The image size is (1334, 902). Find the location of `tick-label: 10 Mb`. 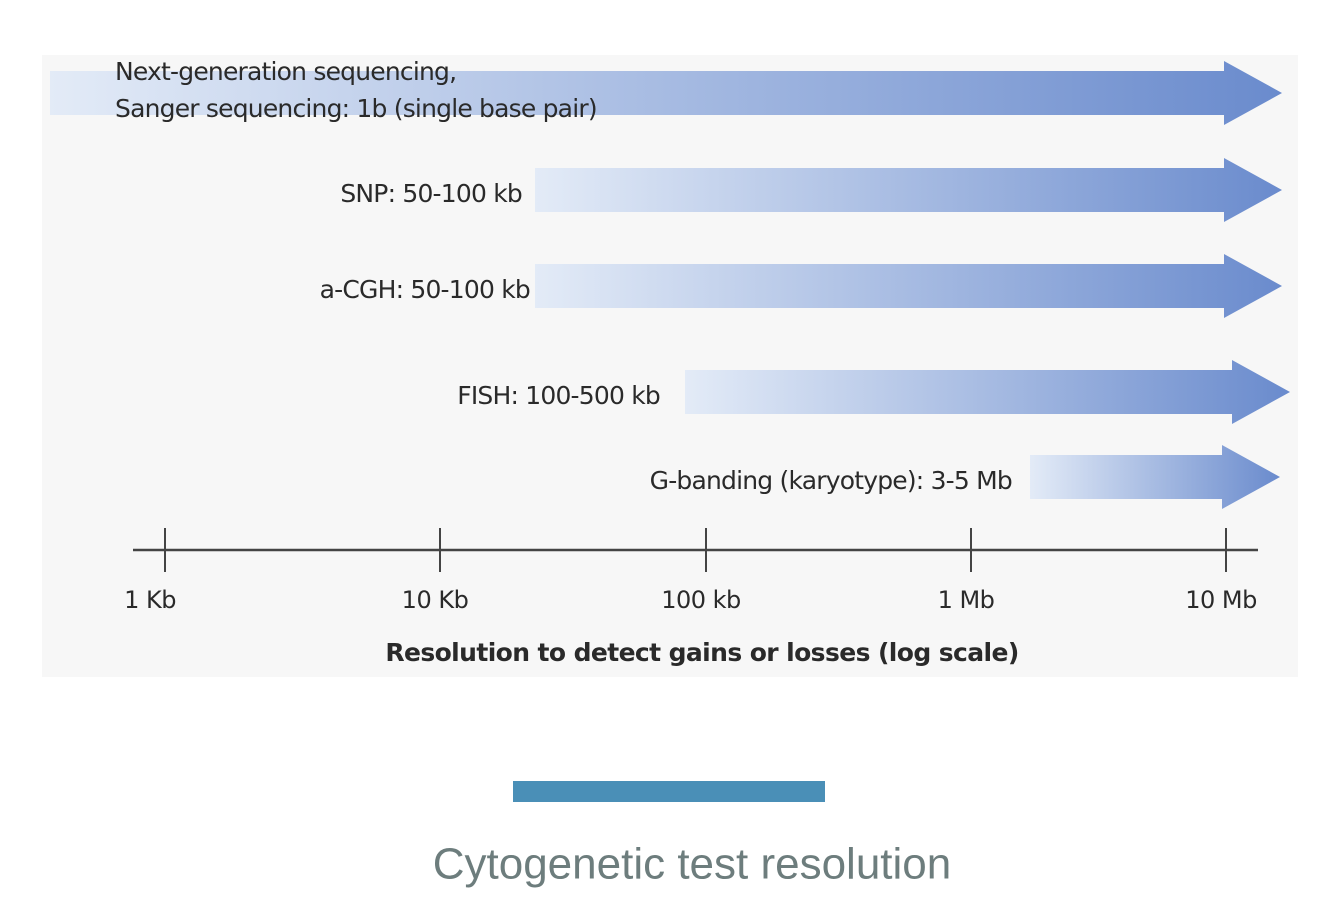

tick-label: 10 Mb is located at coordinates (1221, 600).